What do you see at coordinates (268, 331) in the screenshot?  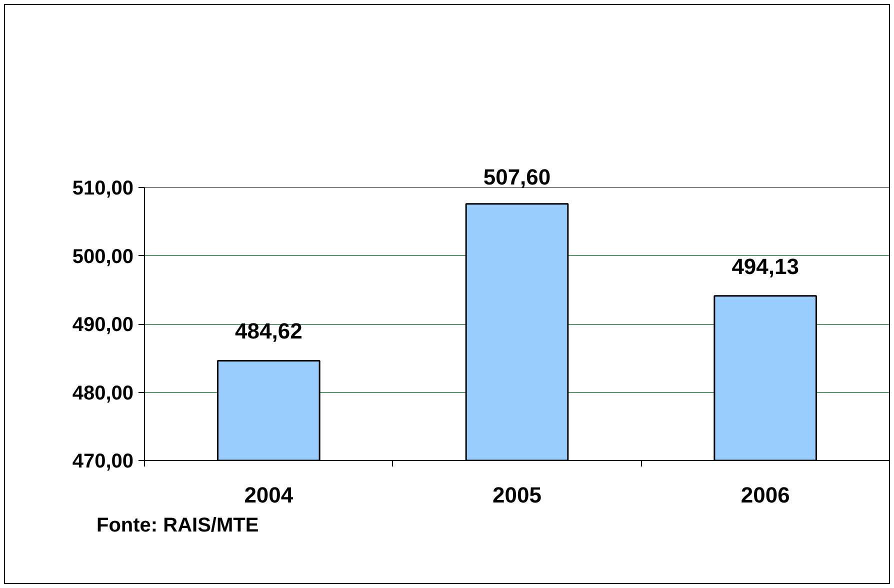 I see `data-label: 484,62` at bounding box center [268, 331].